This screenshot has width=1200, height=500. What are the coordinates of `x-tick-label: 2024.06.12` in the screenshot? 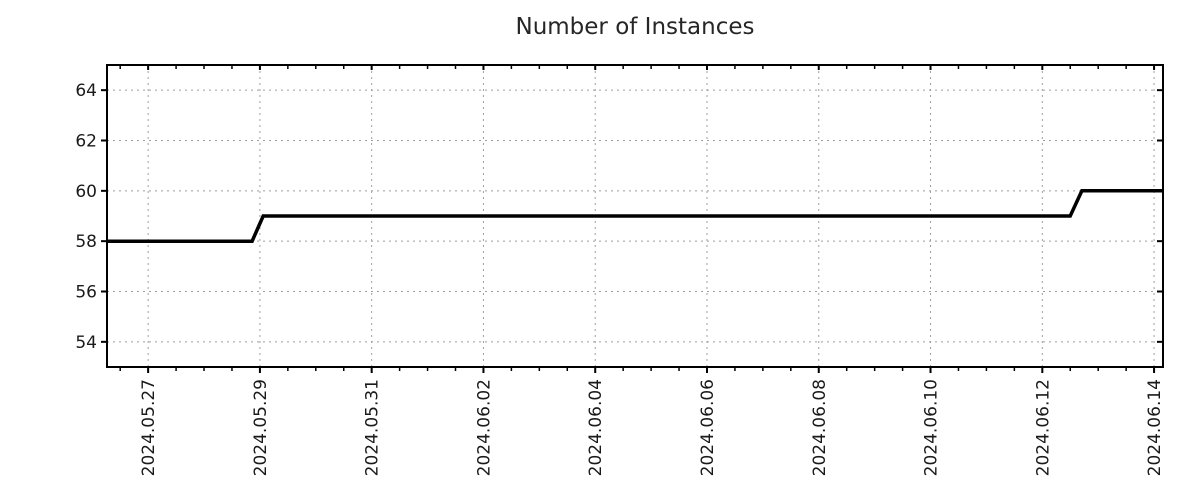 It's located at (1043, 427).